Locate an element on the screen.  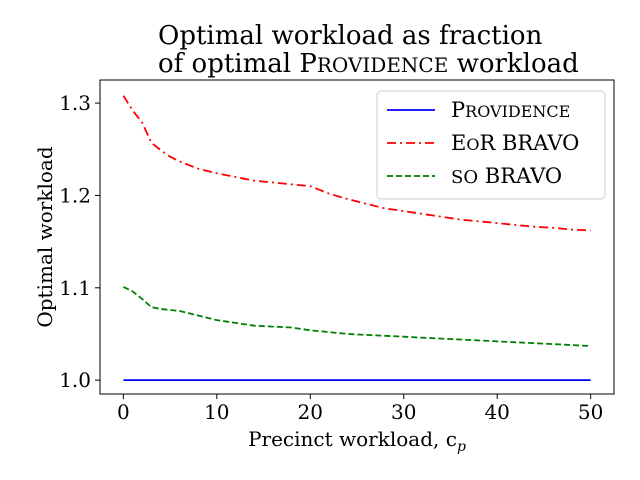
legend: PROVIDENCE EOR BRAVO SO BRAVO is located at coordinates (491, 145).